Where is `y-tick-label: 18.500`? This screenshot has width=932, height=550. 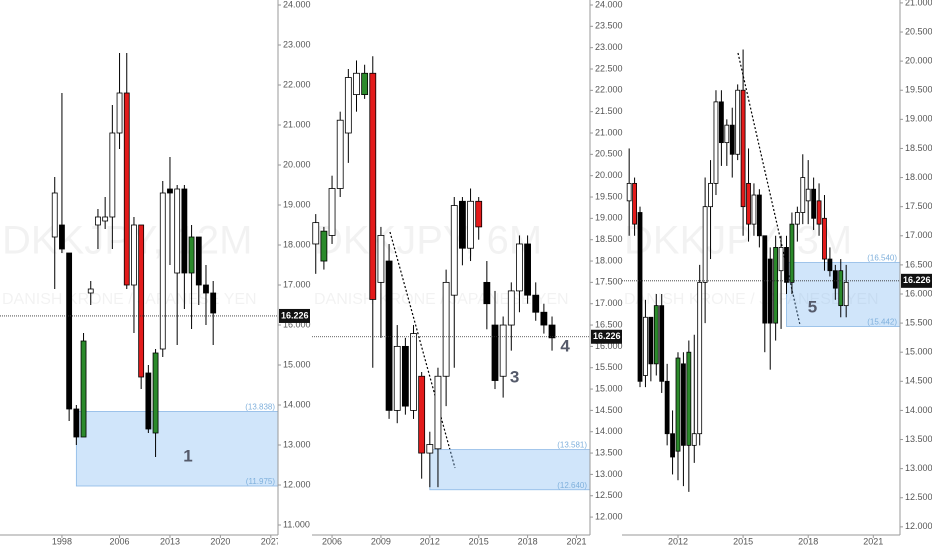 y-tick-label: 18.500 is located at coordinates (918, 148).